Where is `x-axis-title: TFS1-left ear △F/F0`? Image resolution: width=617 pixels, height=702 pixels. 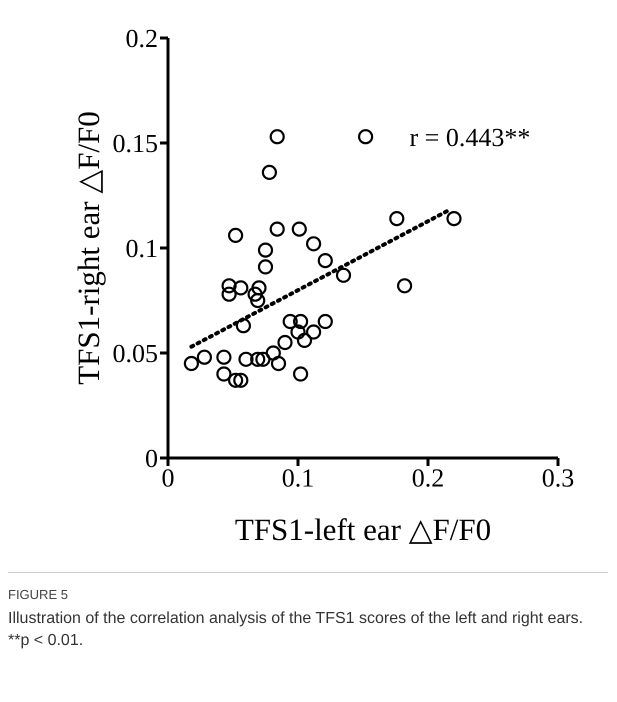
x-axis-title: TFS1-left ear △F/F0 is located at coordinates (363, 530).